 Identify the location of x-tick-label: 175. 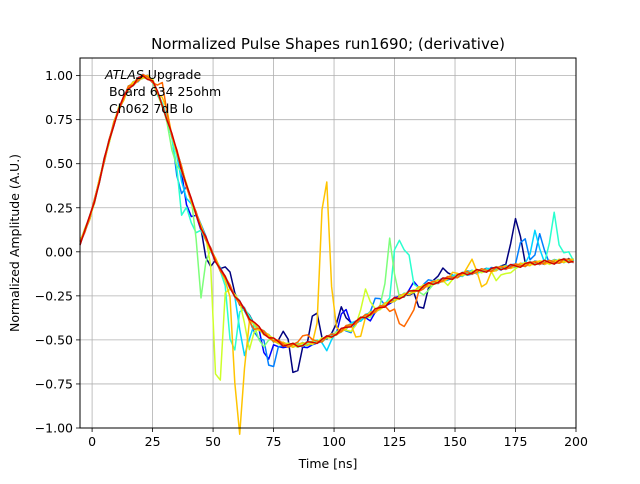
(516, 441).